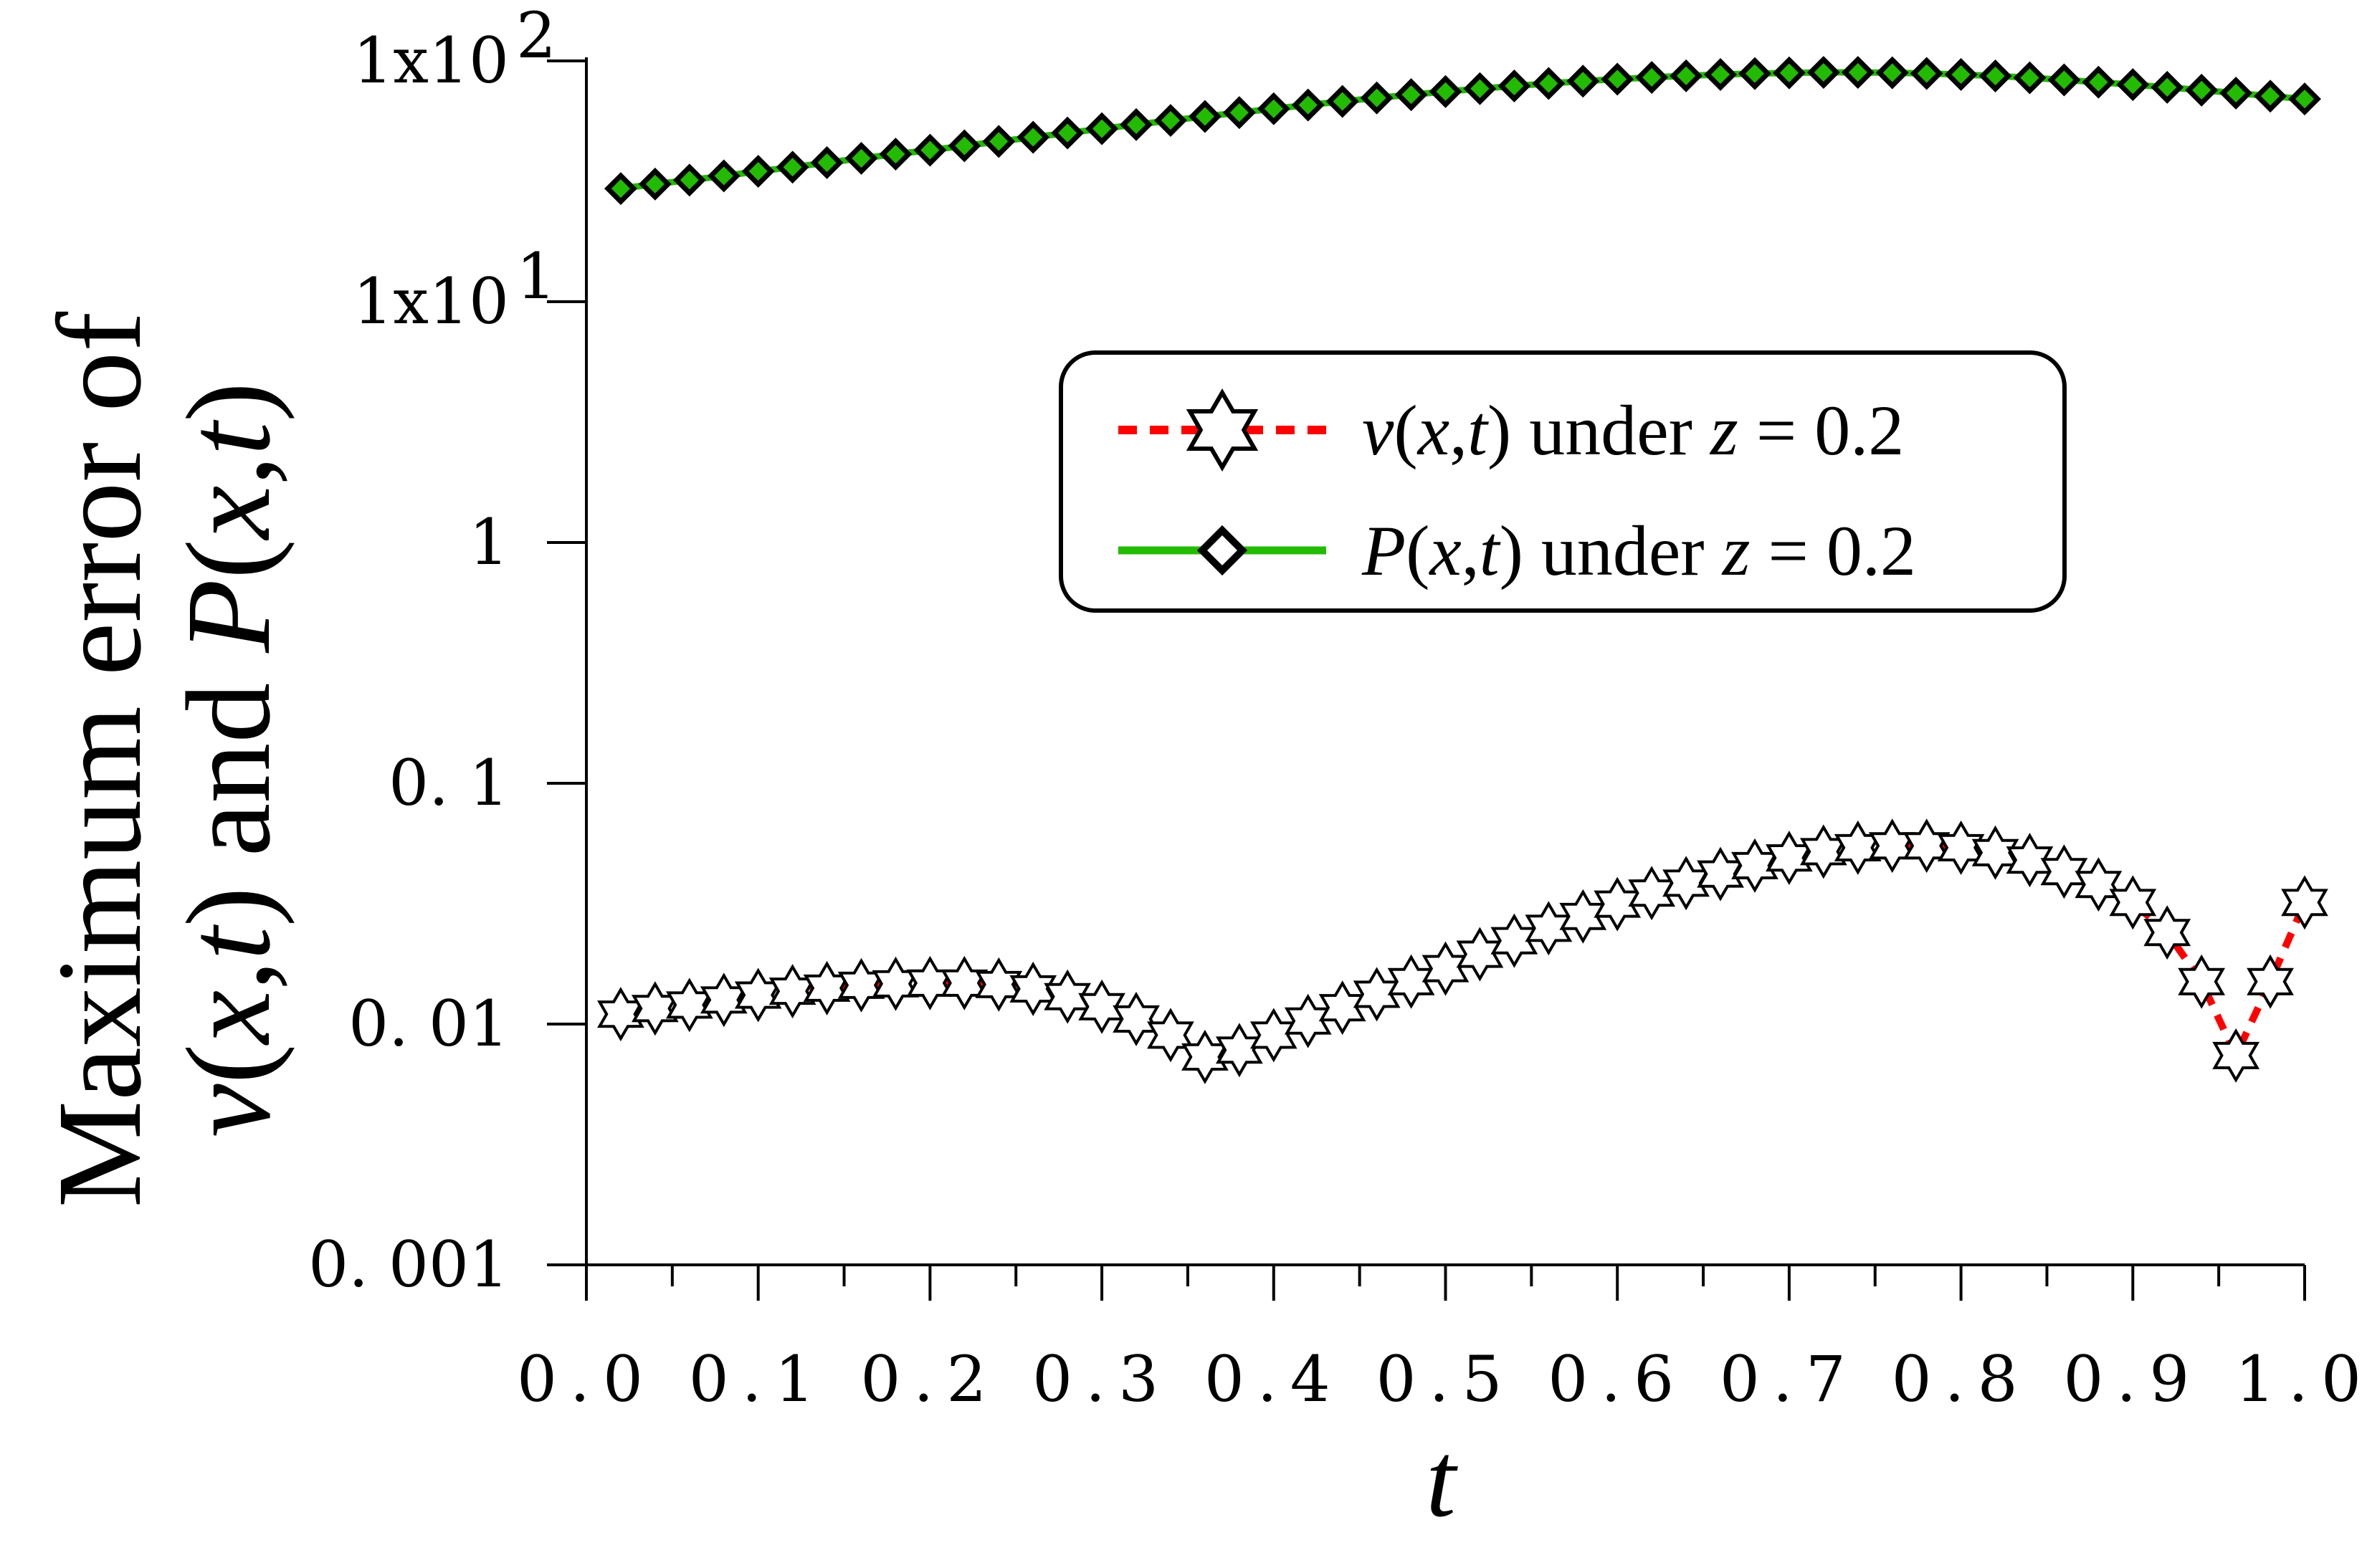 This screenshot has width=2362, height=1568. I want to click on legend: v(x,t) under z = 0.2 P(x,t) under z = 0.2, so click(1563, 482).